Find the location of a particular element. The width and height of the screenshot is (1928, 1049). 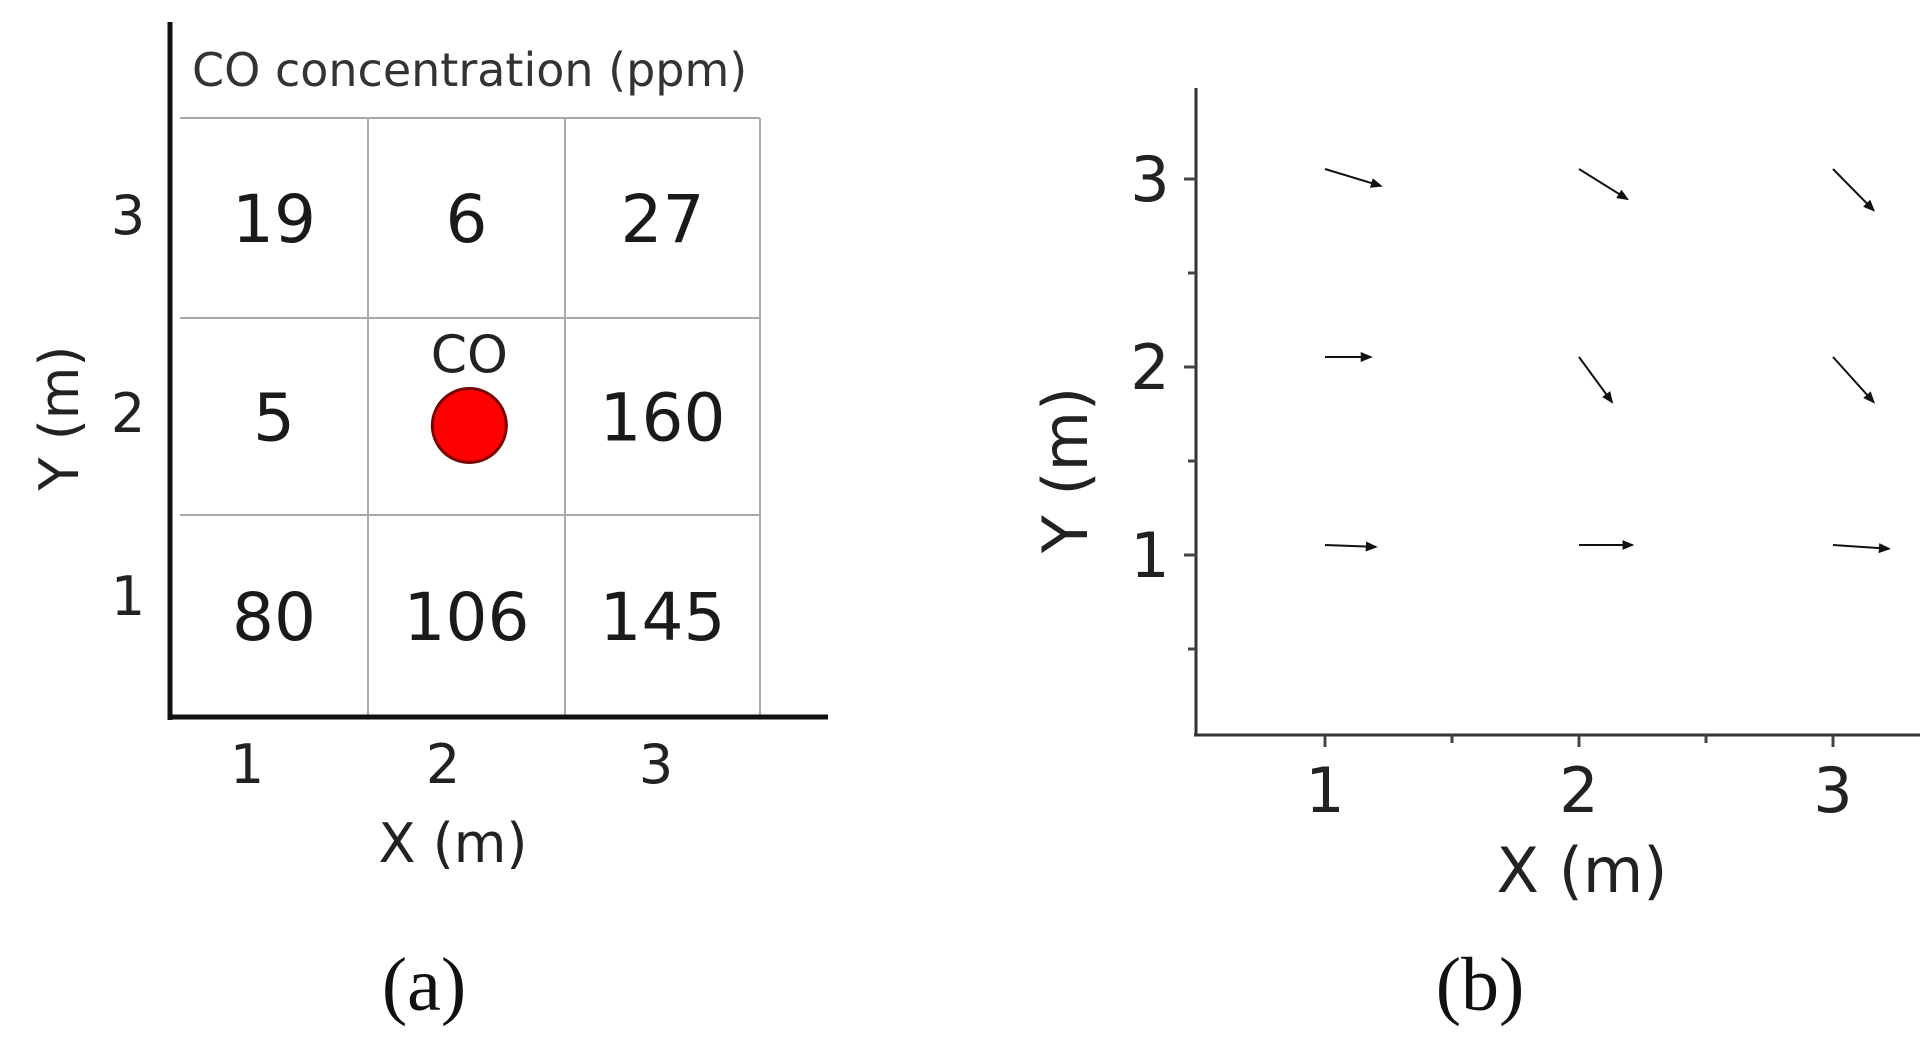

panel-a-cell-value: 27 is located at coordinates (663, 219).